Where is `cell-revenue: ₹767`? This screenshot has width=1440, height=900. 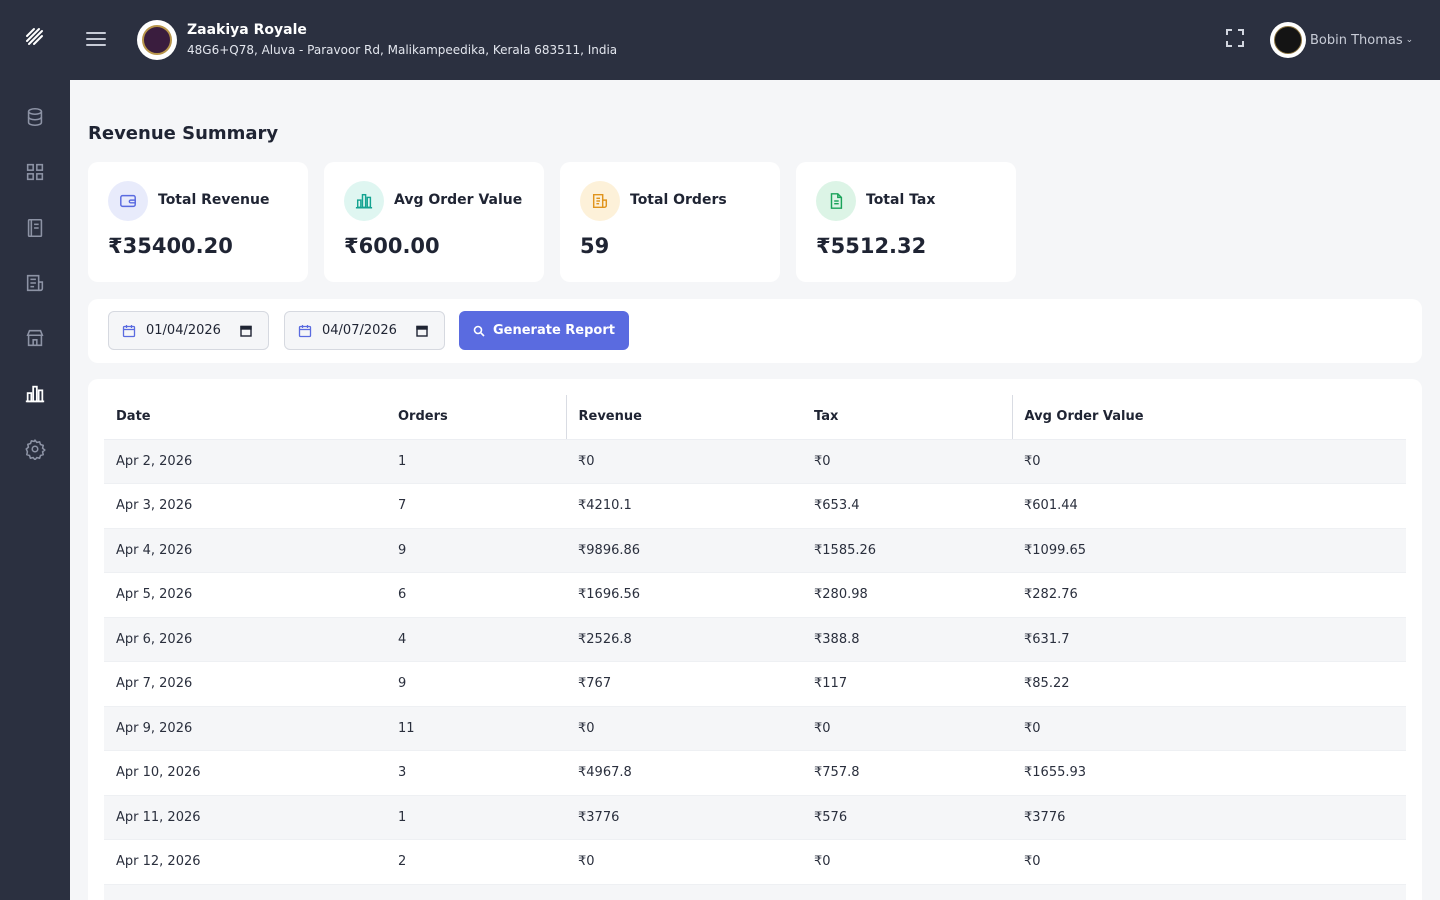 cell-revenue: ₹767 is located at coordinates (684, 684).